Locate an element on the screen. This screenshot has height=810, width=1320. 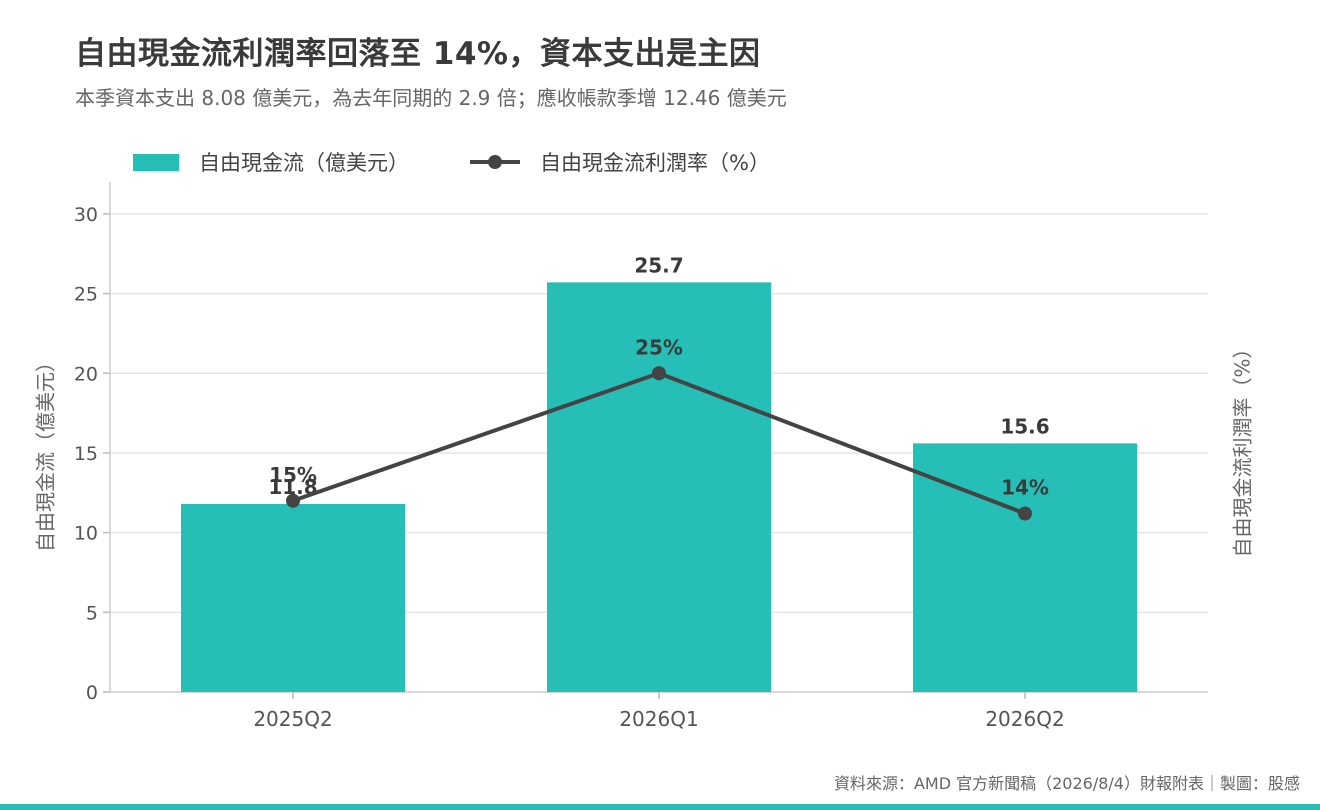
source-note: 資料來源：AMD 官方新聞稿（2026/8/4）財報附表｜製圖：股感 is located at coordinates (1066, 783).